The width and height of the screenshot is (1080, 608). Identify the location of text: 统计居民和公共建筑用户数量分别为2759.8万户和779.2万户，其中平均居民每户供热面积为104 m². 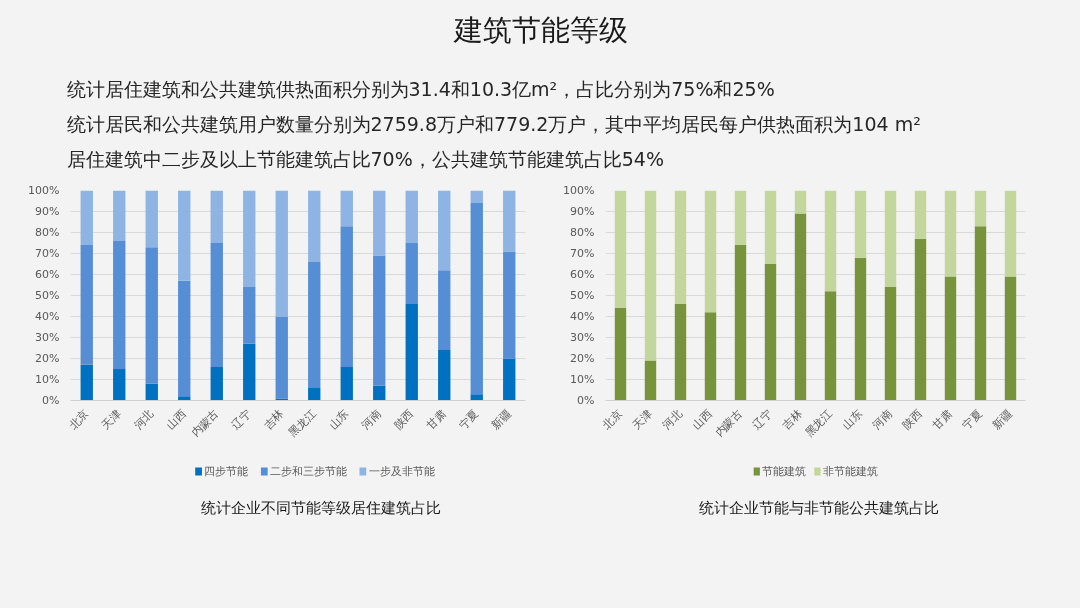
(493, 123).